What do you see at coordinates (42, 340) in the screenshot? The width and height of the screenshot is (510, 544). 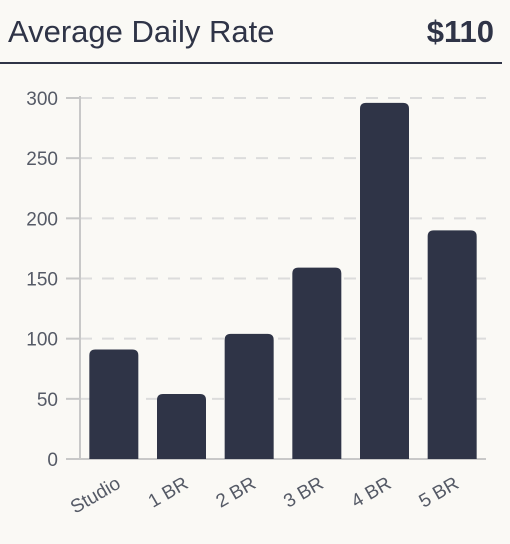 I see `y-tick-label-100: 100` at bounding box center [42, 340].